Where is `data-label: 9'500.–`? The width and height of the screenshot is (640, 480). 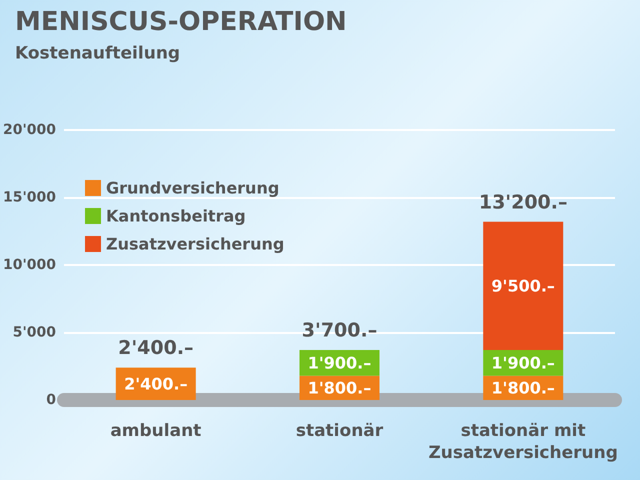 data-label: 9'500.– is located at coordinates (523, 286).